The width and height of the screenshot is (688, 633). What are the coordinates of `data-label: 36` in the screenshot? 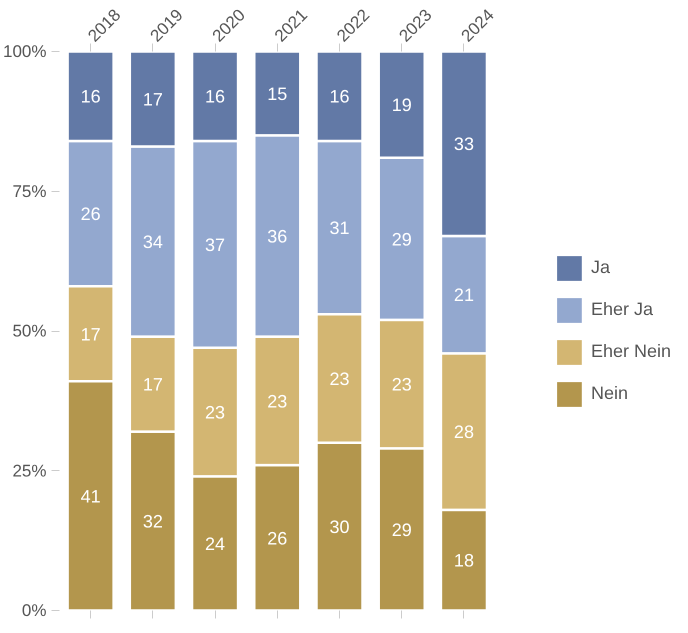 It's located at (277, 236).